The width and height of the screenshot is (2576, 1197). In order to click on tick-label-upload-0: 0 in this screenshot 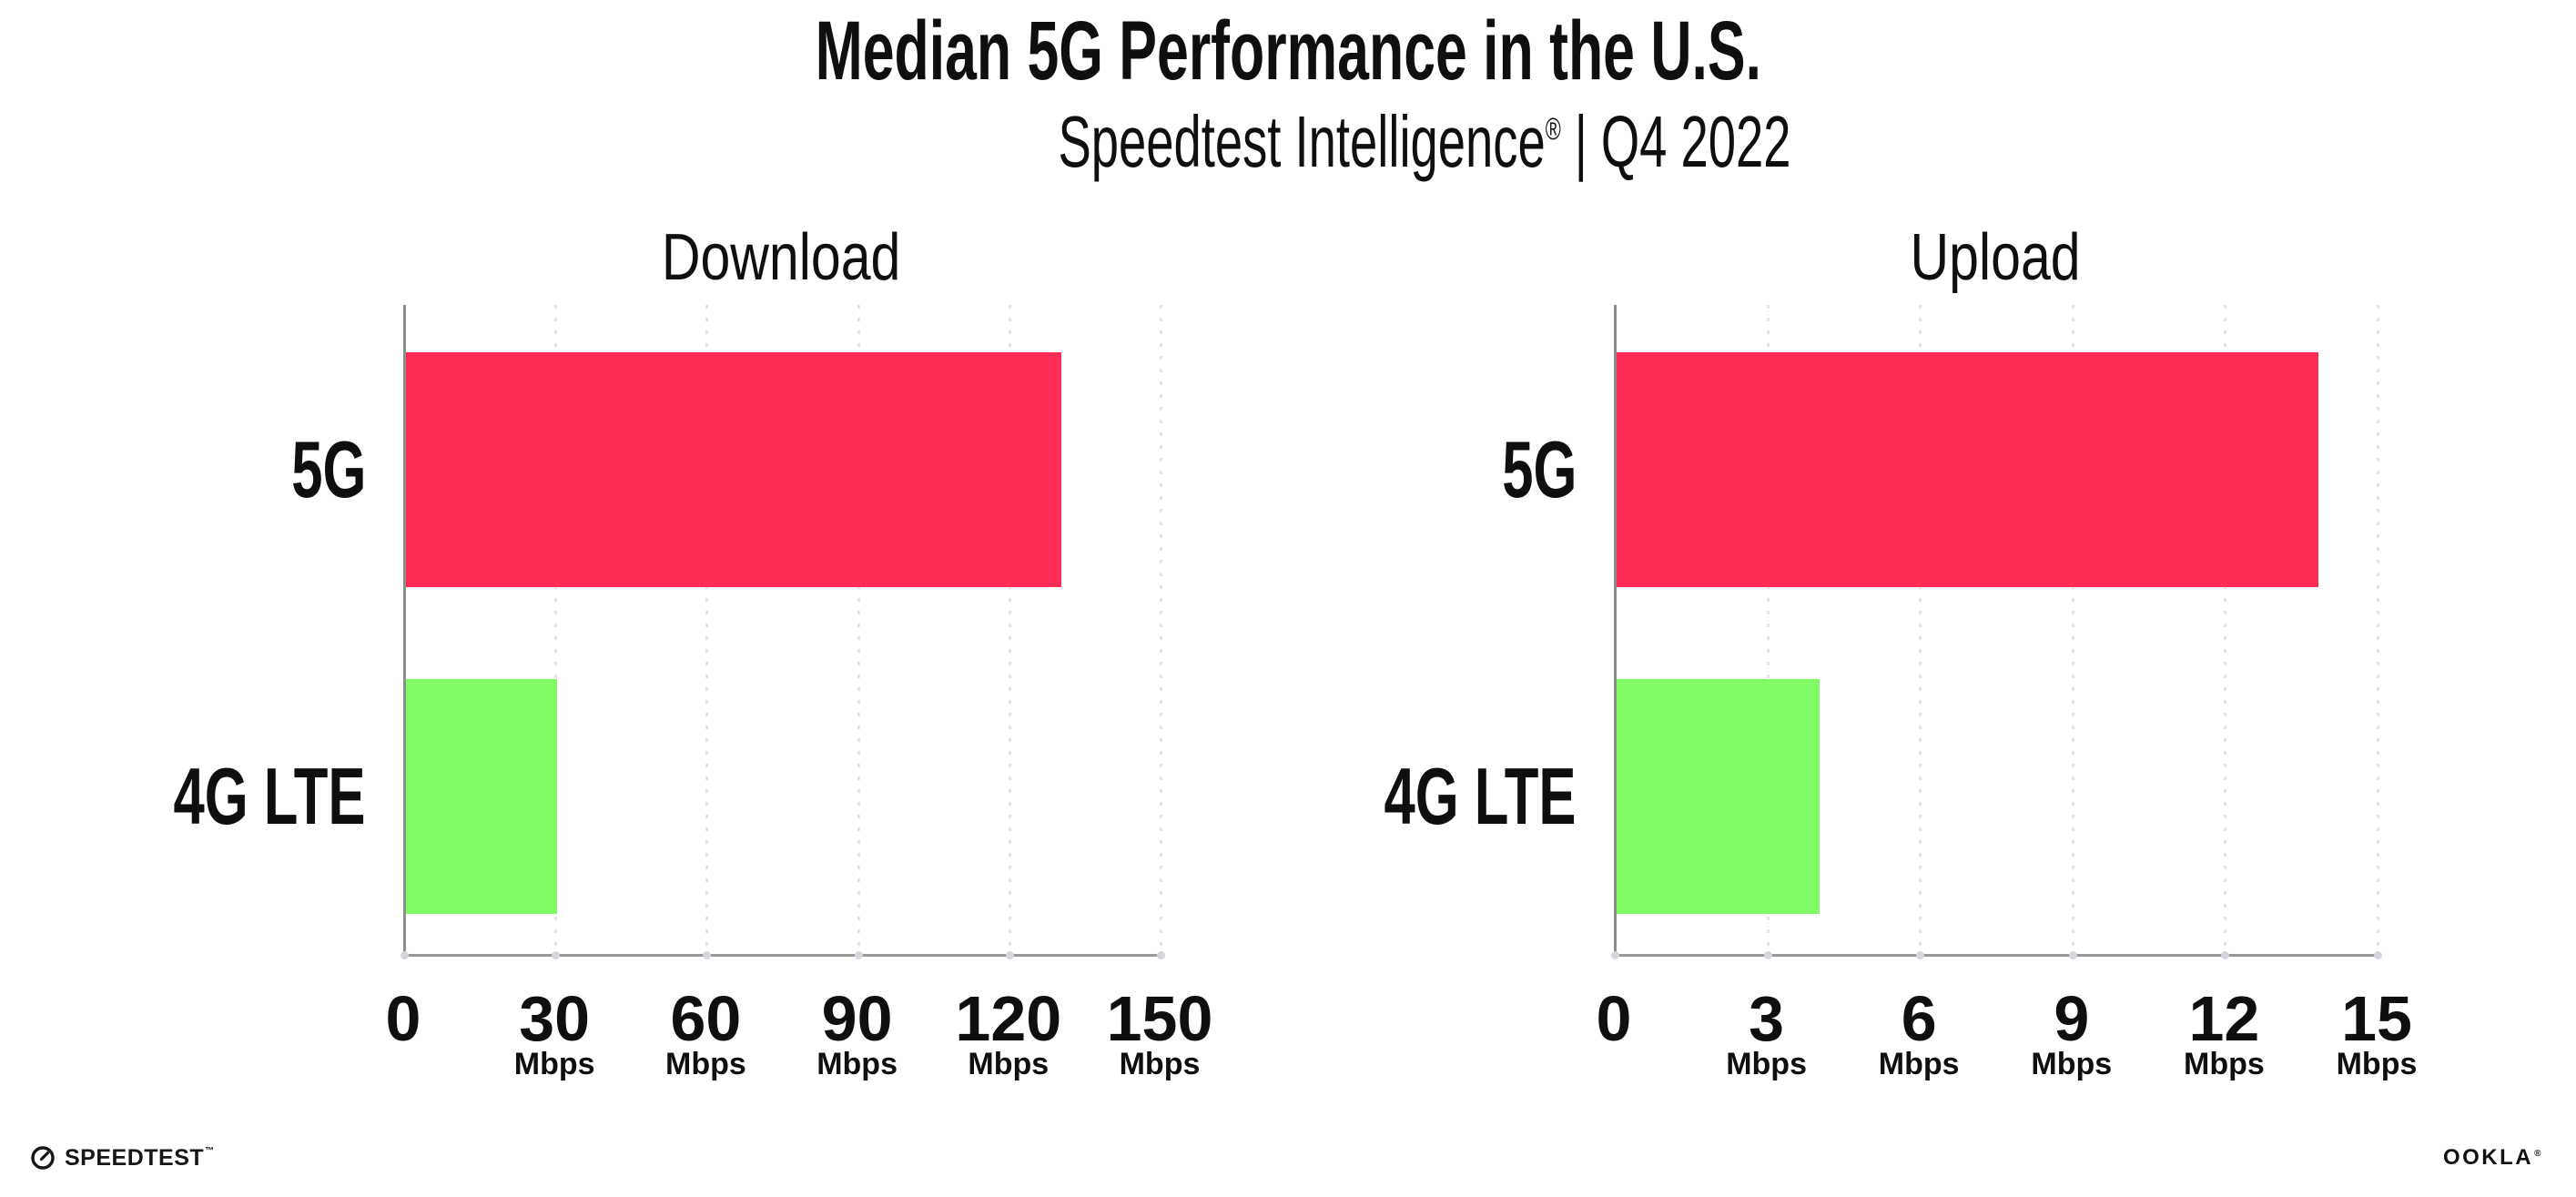, I will do `click(1614, 1018)`.